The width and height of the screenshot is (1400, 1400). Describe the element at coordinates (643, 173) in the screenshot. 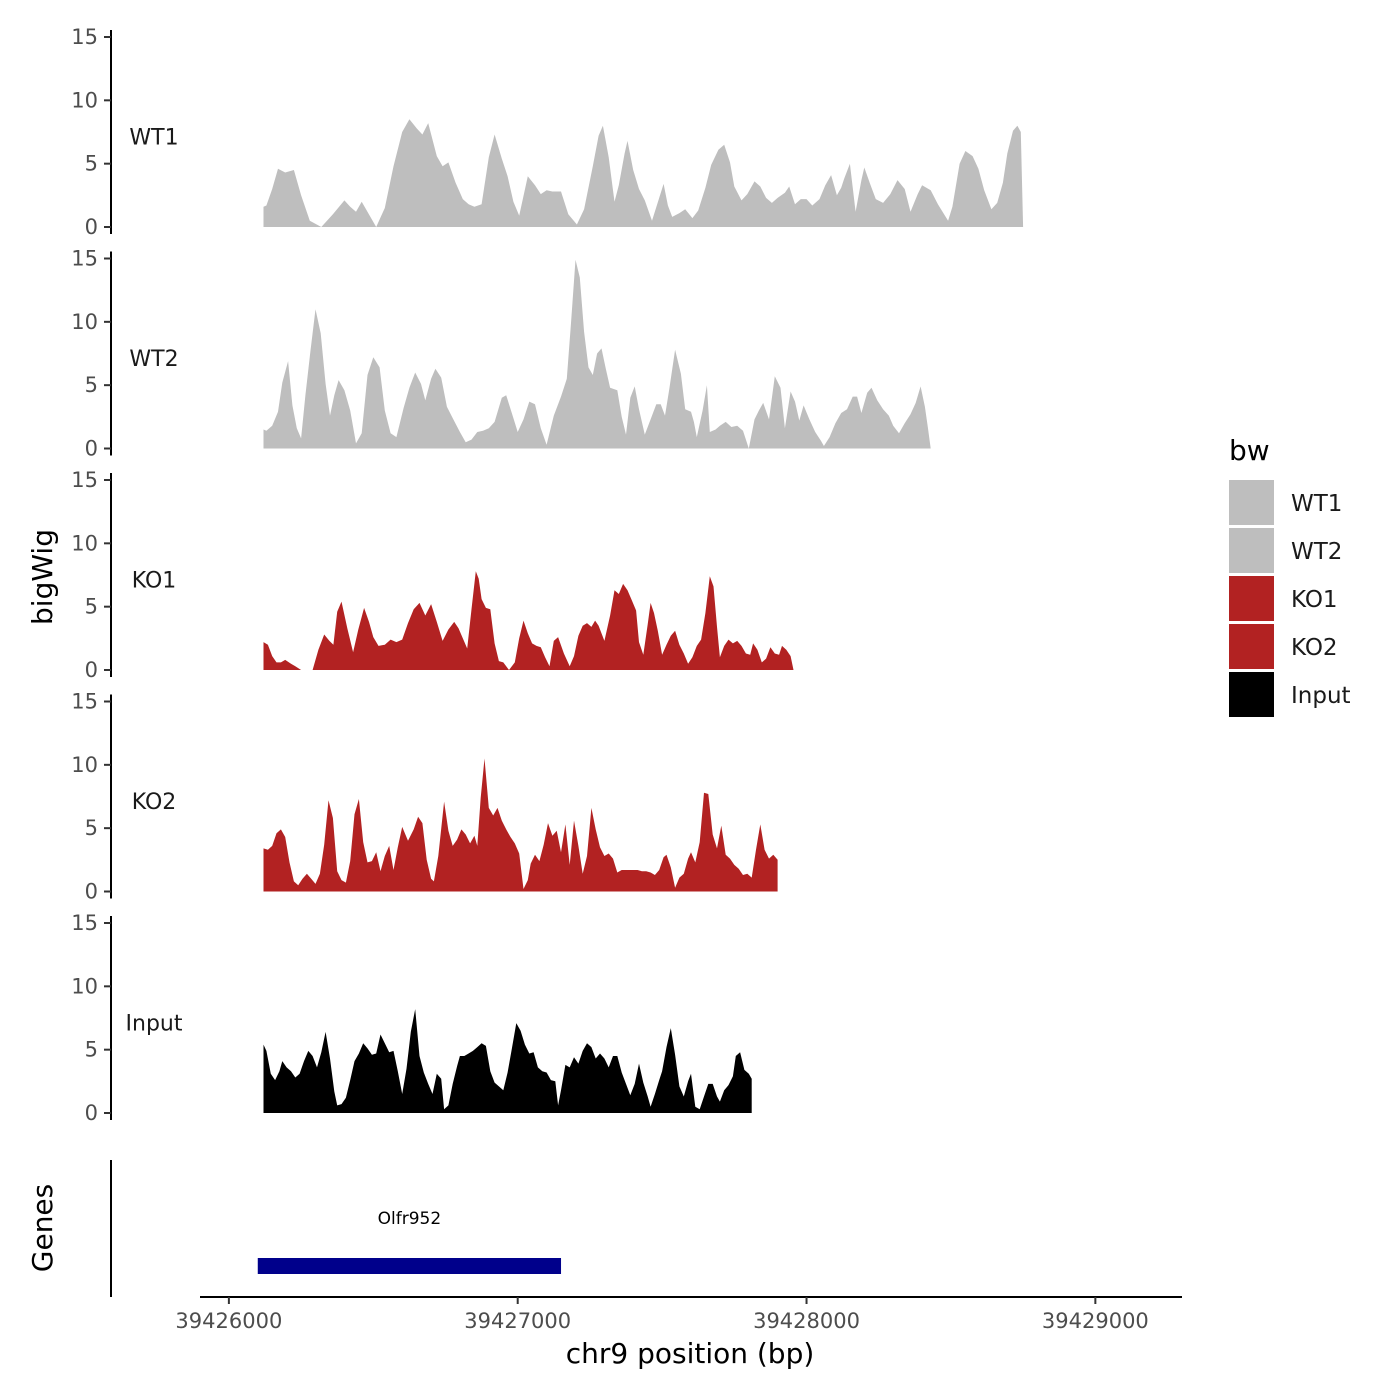

I see `coverage-area-wt1` at that location.